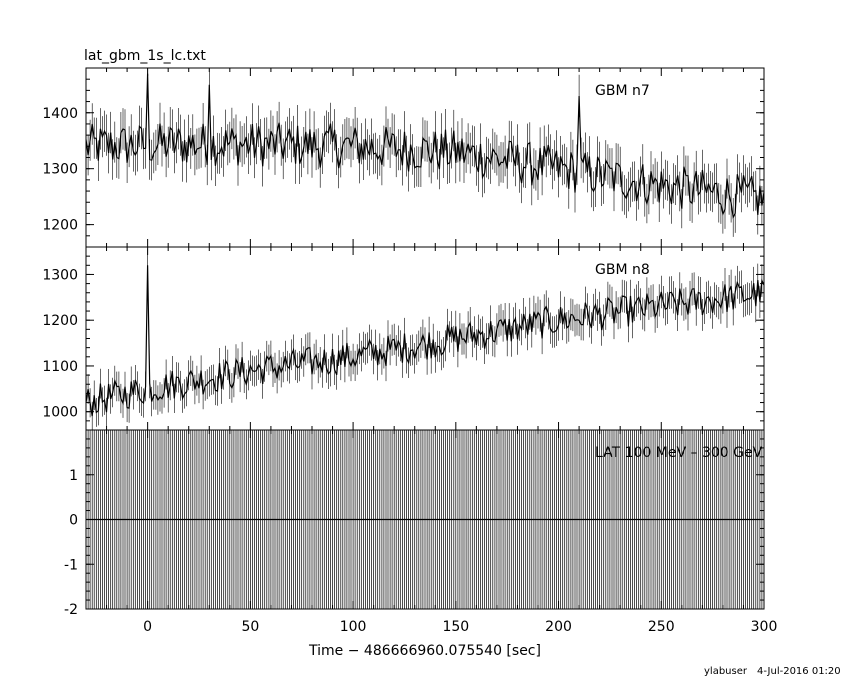  What do you see at coordinates (558, 627) in the screenshot?
I see `xtick-label: 200` at bounding box center [558, 627].